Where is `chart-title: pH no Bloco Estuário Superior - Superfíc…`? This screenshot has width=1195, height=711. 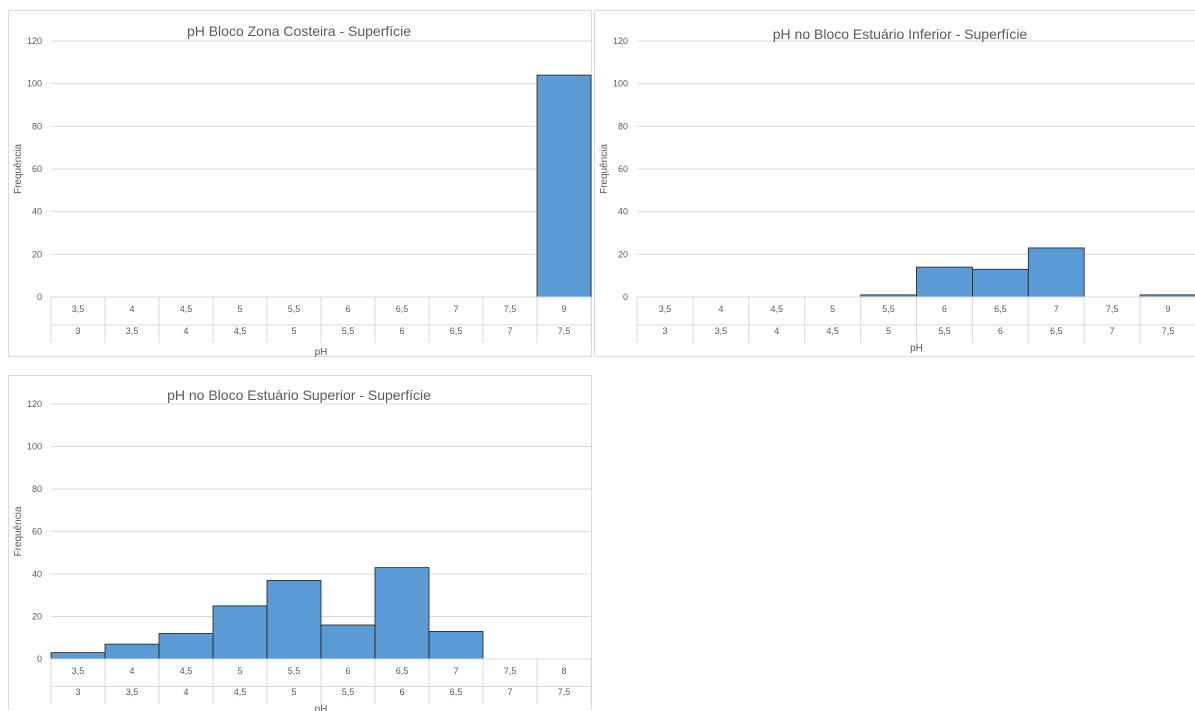
chart-title: pH no Bloco Estuário Superior - Superfíc… is located at coordinates (299, 395).